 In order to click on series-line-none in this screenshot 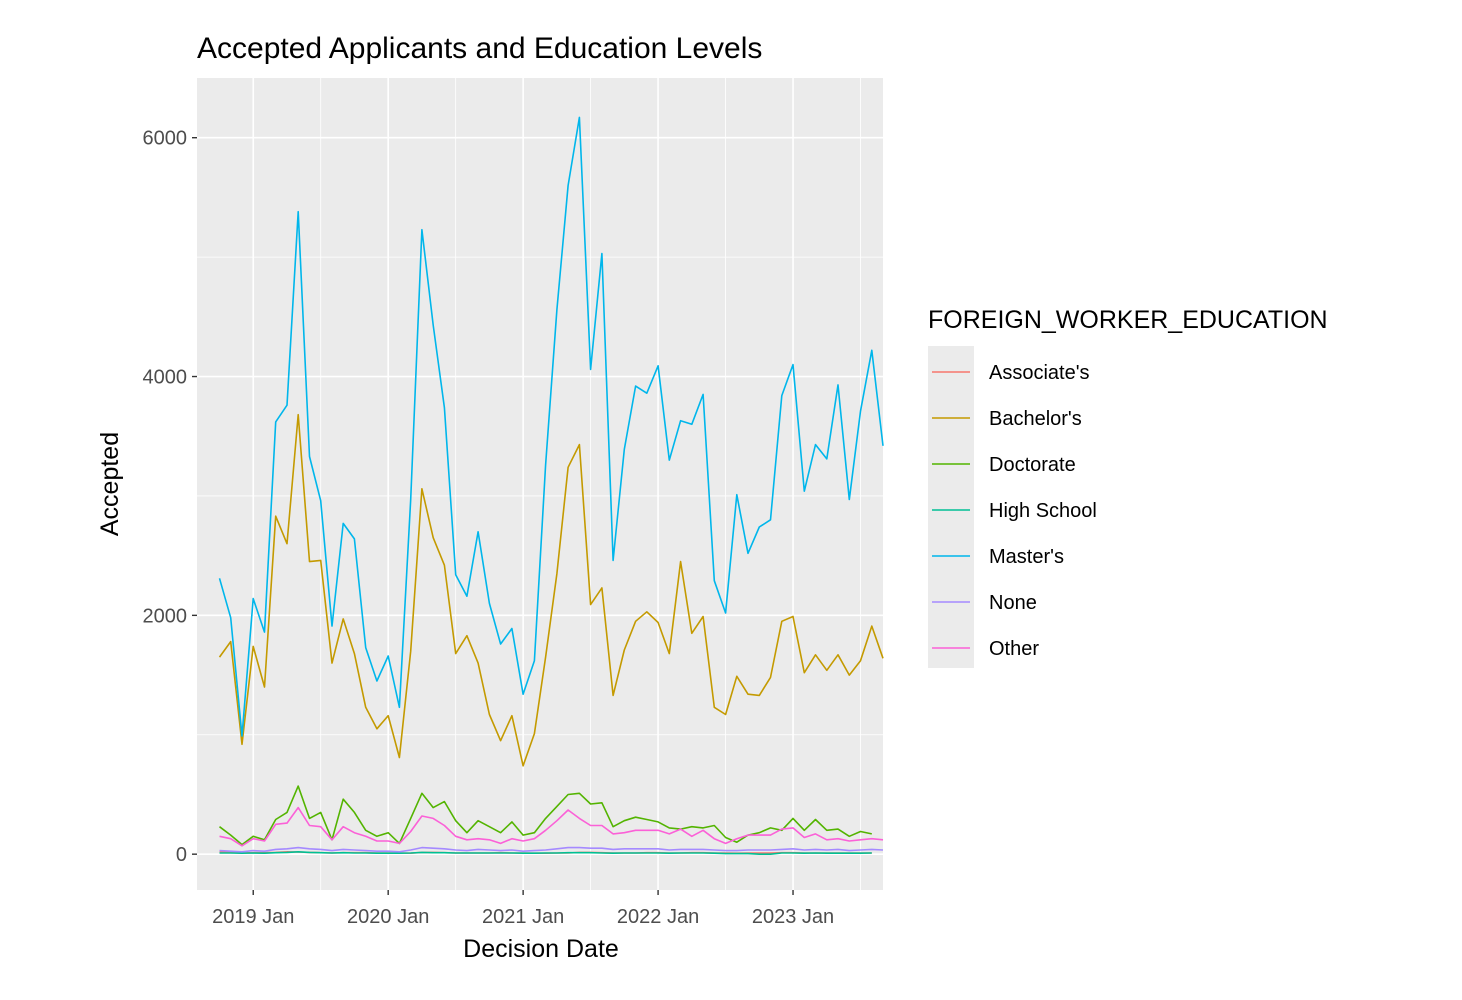, I will do `click(551, 849)`.